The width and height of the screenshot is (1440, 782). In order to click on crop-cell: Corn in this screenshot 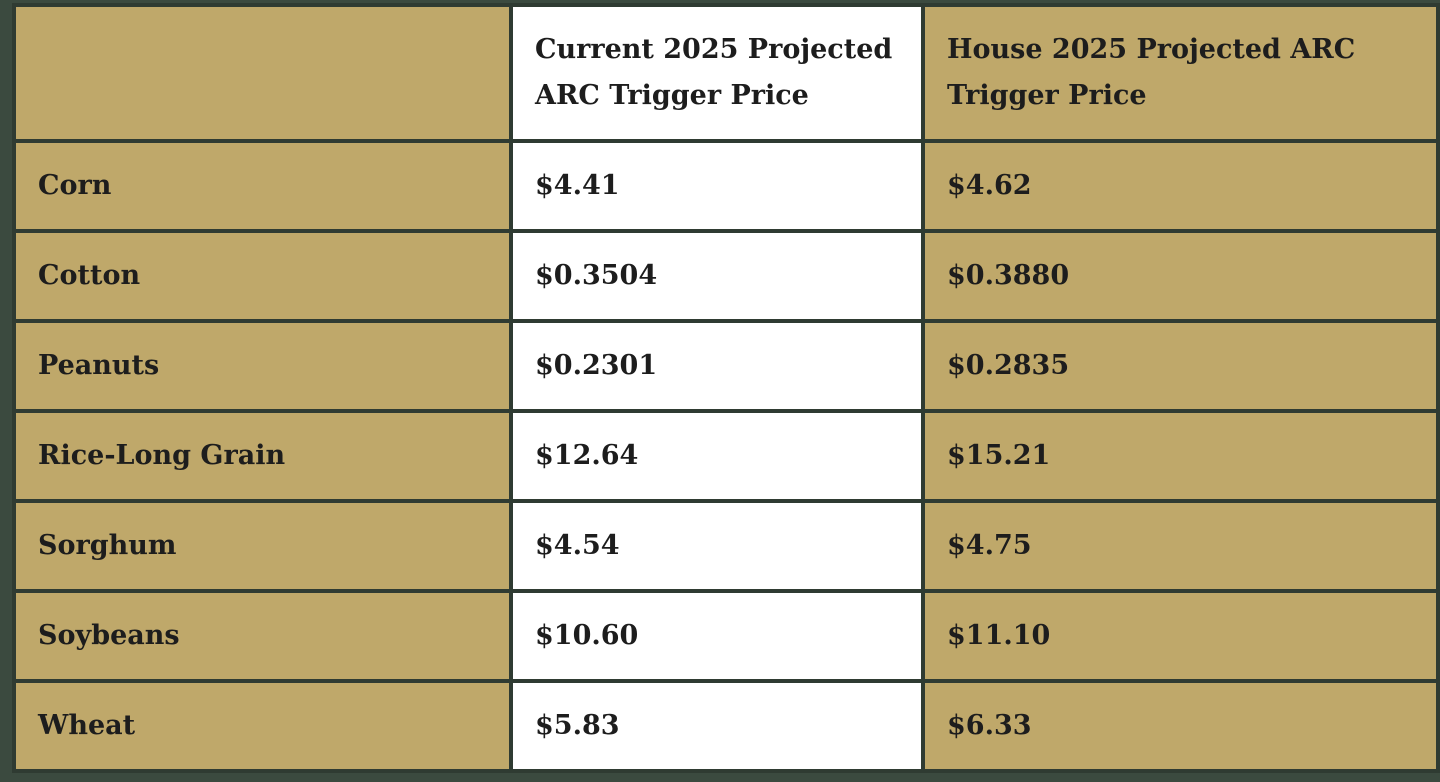, I will do `click(262, 186)`.